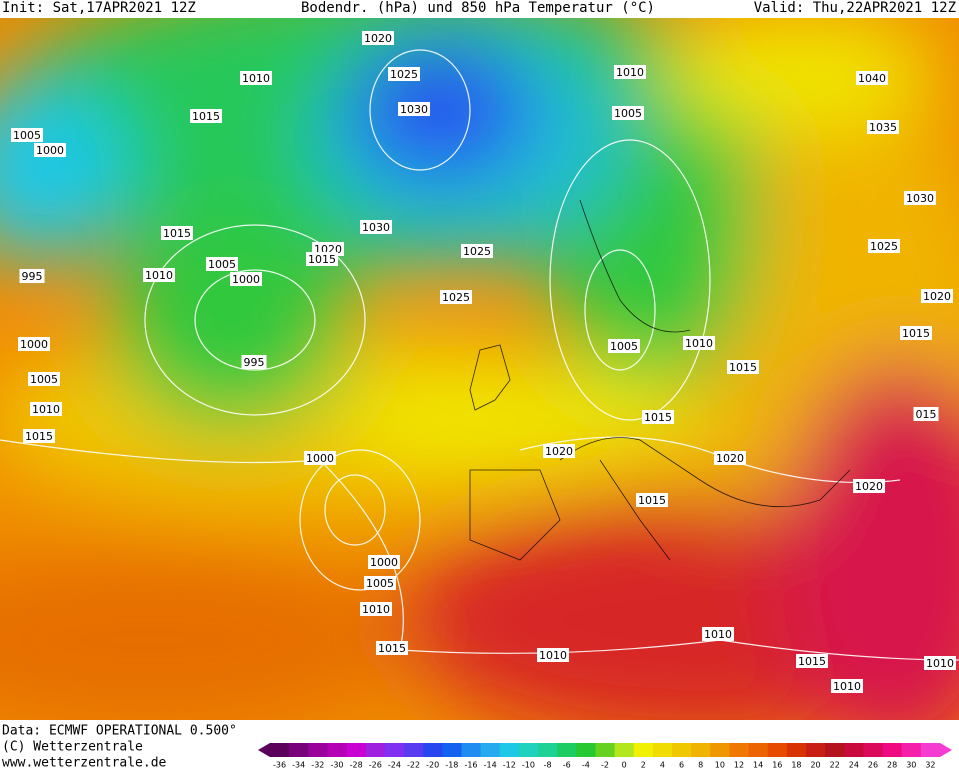 Image resolution: width=959 pixels, height=770 pixels. Describe the element at coordinates (413, 765) in the screenshot. I see `scale-label: -22` at that location.